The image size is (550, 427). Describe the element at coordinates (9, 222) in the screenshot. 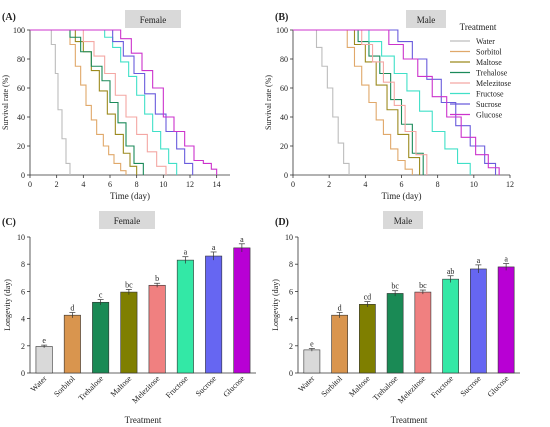

I see `panel-label: (C)` at that location.